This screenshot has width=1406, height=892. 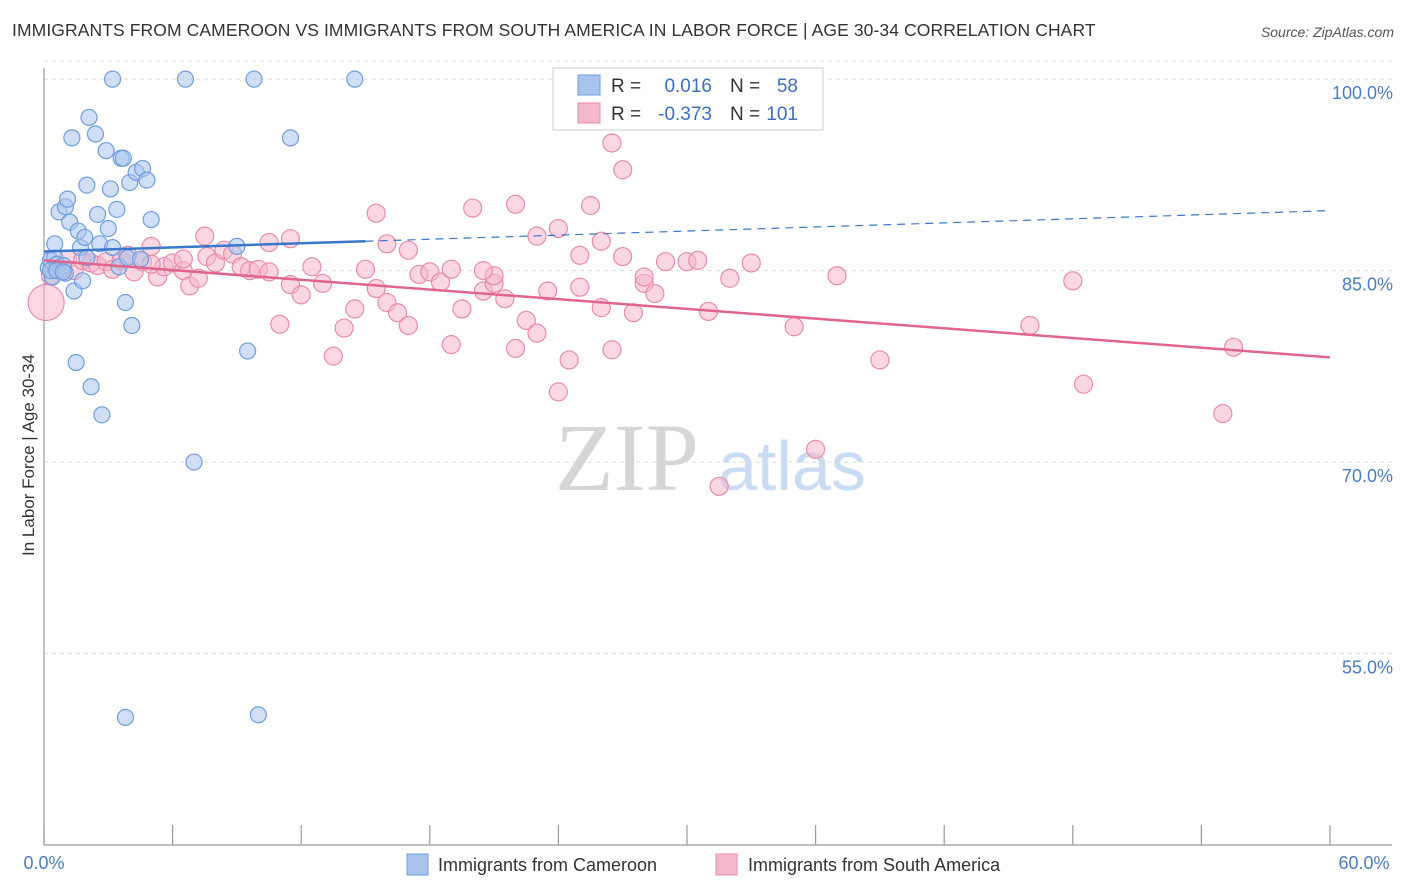 What do you see at coordinates (43, 863) in the screenshot?
I see `x-tick-label: 0.0%` at bounding box center [43, 863].